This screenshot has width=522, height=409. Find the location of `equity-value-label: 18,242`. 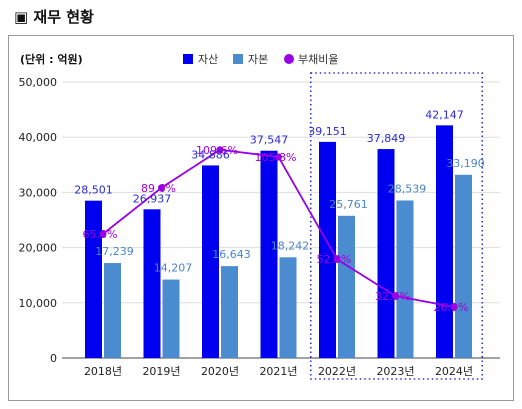

equity-value-label: 18,242 is located at coordinates (290, 245).